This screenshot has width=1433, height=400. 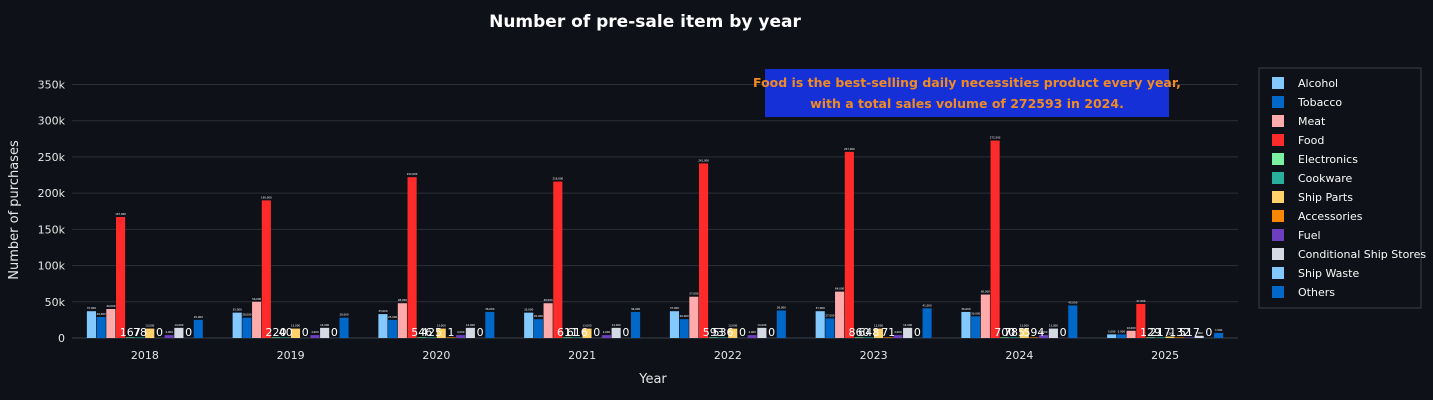 I want to click on legend-item: Accessories, so click(x=1317, y=216).